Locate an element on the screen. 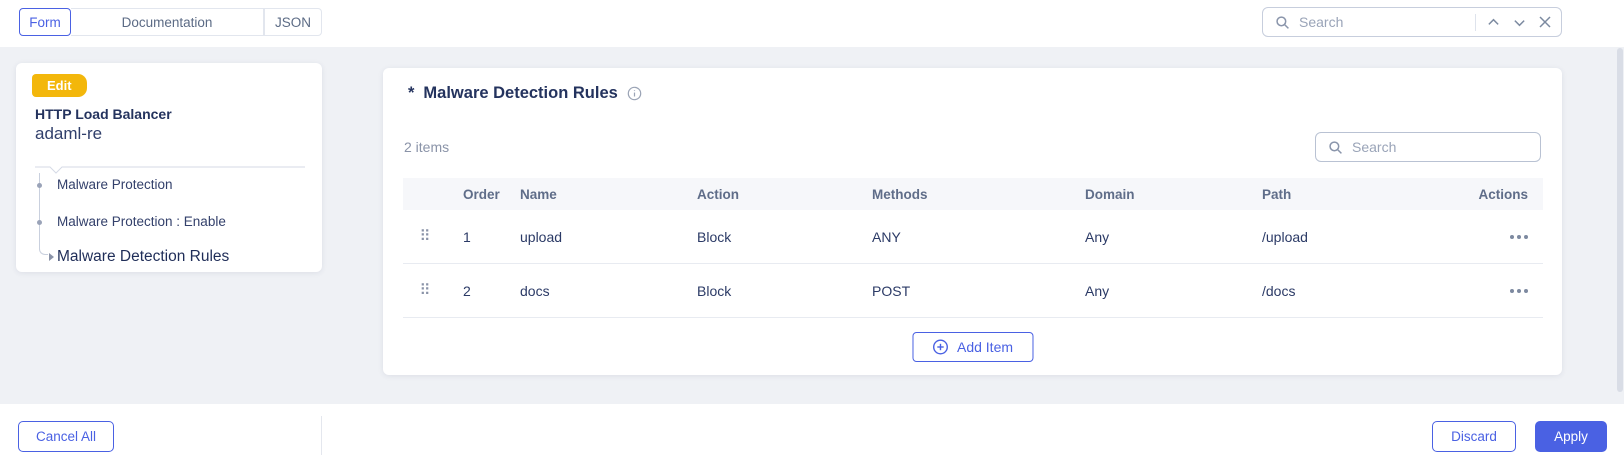 The width and height of the screenshot is (1624, 466). tree-connector-line is located at coordinates (39, 208).